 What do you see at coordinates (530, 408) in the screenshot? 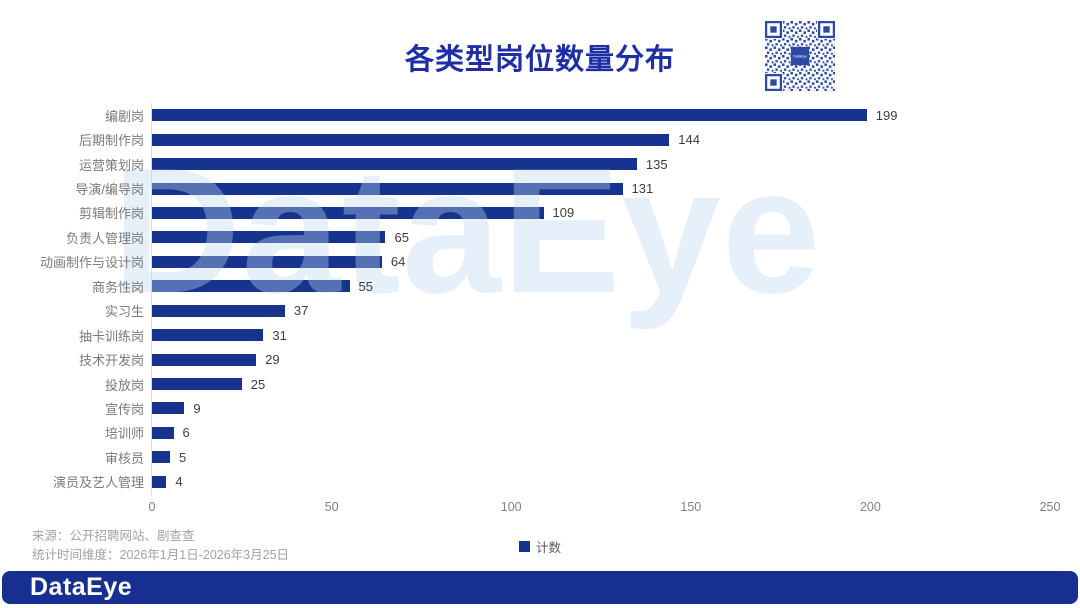
I see `chart-row: 宣传岗 9` at bounding box center [530, 408].